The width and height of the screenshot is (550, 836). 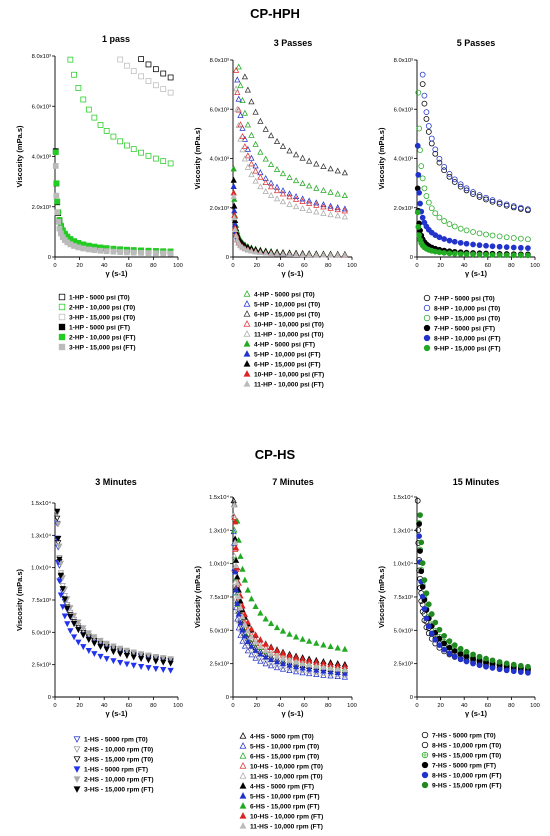 What do you see at coordinates (219, 110) in the screenshot?
I see `y-tick-label: 6.0x10³` at bounding box center [219, 110].